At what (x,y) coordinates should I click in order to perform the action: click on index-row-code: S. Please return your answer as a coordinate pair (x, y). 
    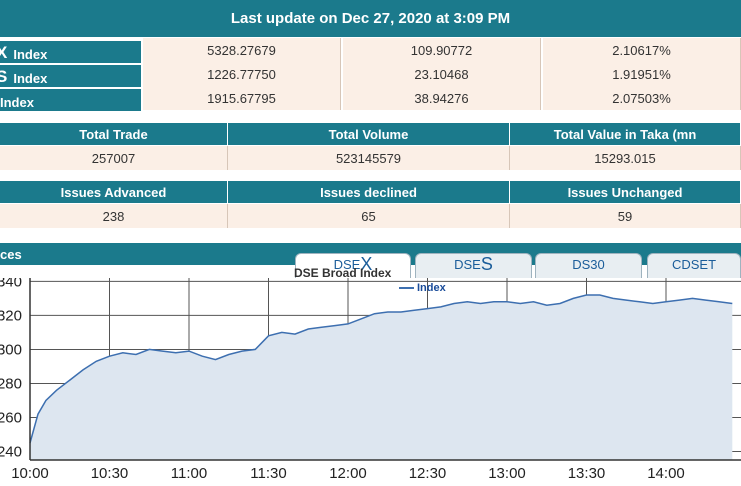
    Looking at the image, I should click on (4, 76).